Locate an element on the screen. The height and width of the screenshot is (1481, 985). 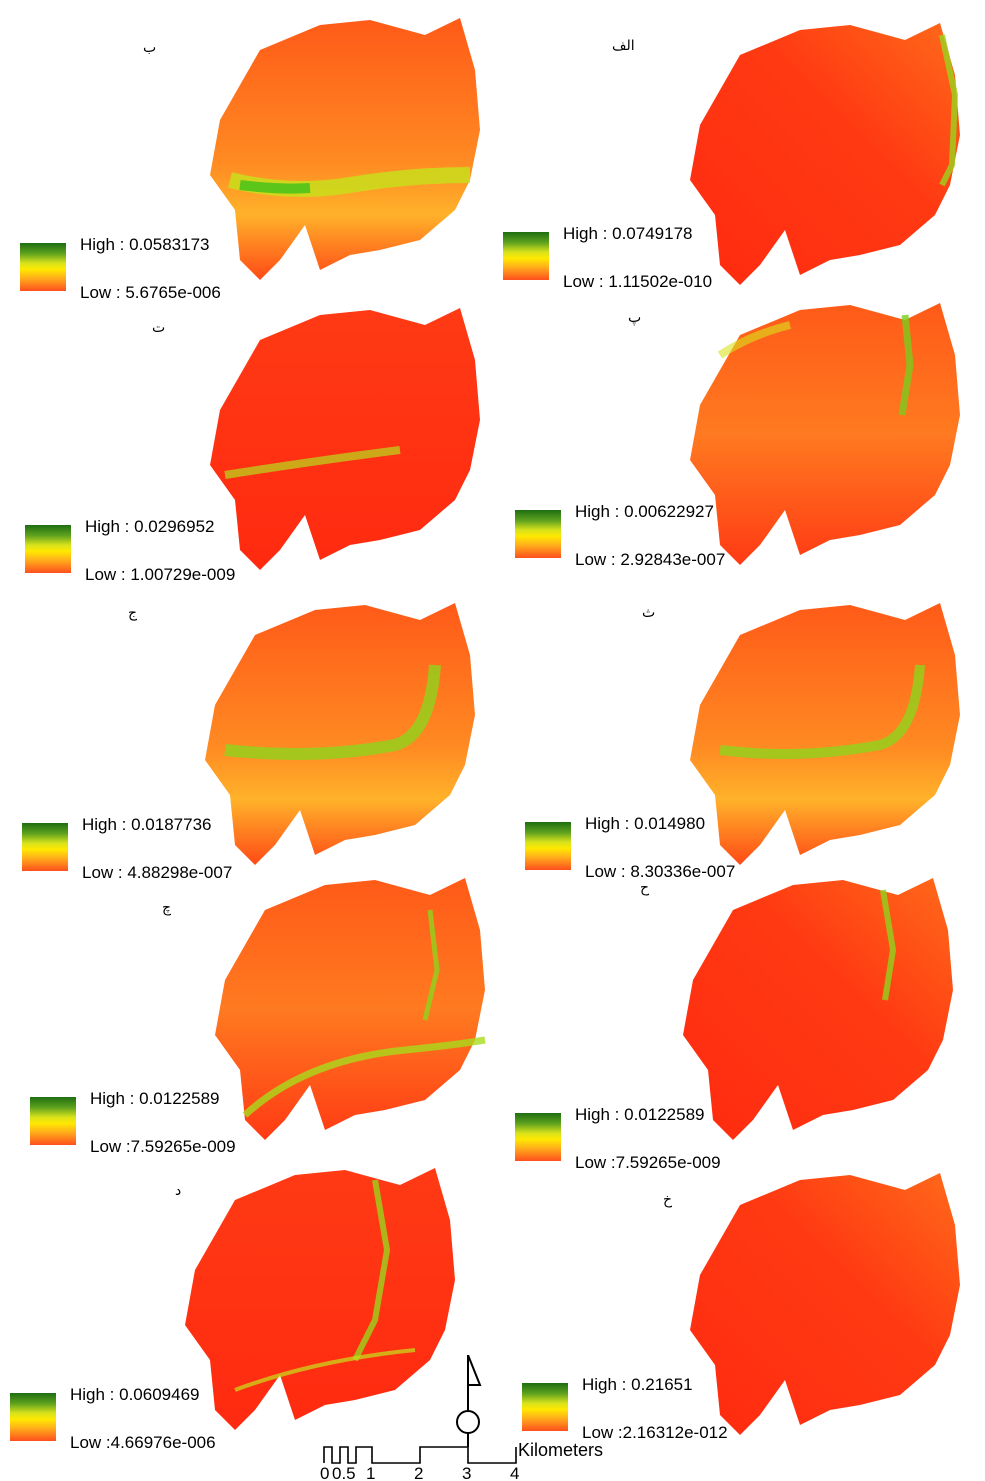
map-panel-te is located at coordinates (345, 439).